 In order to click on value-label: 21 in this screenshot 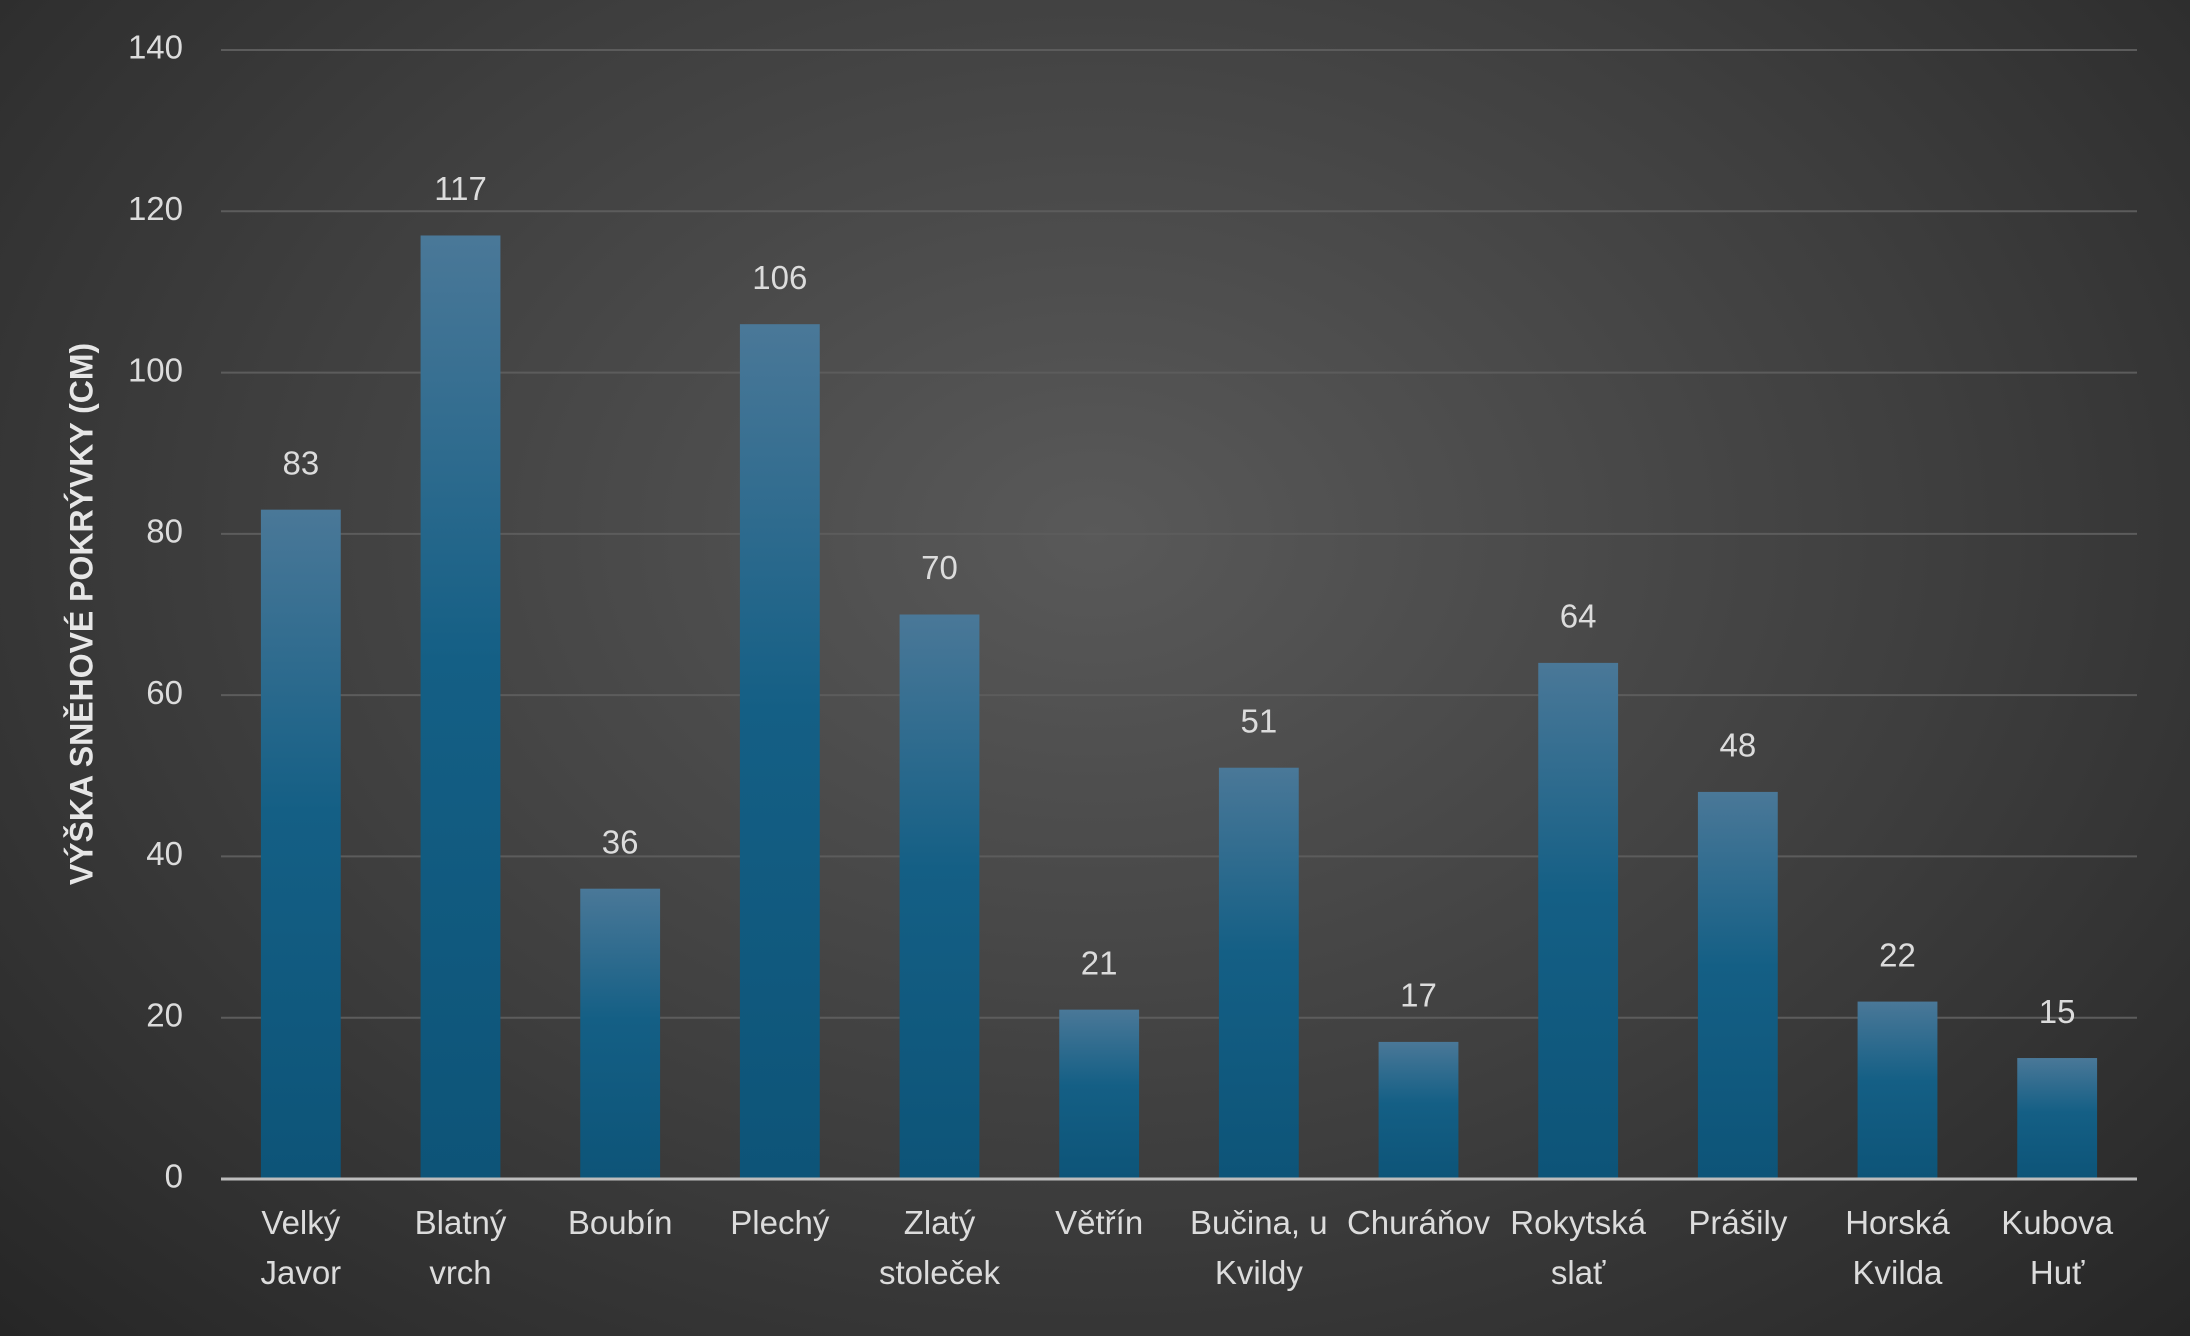, I will do `click(1099, 962)`.